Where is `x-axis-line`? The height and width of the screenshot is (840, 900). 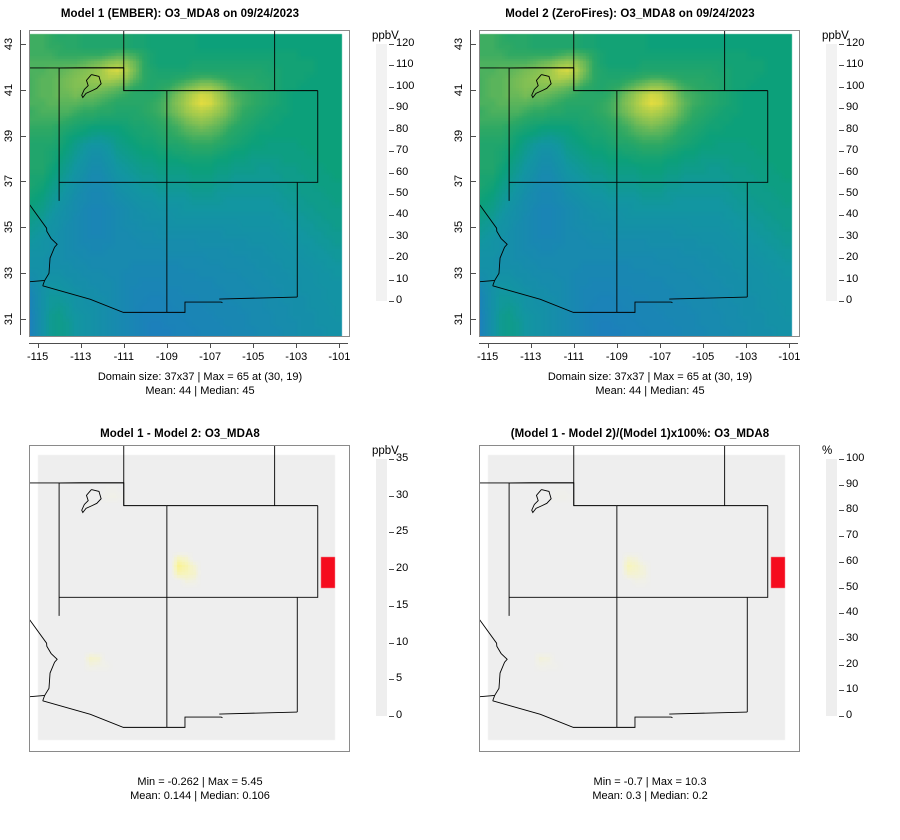
x-axis-line is located at coordinates (188, 343).